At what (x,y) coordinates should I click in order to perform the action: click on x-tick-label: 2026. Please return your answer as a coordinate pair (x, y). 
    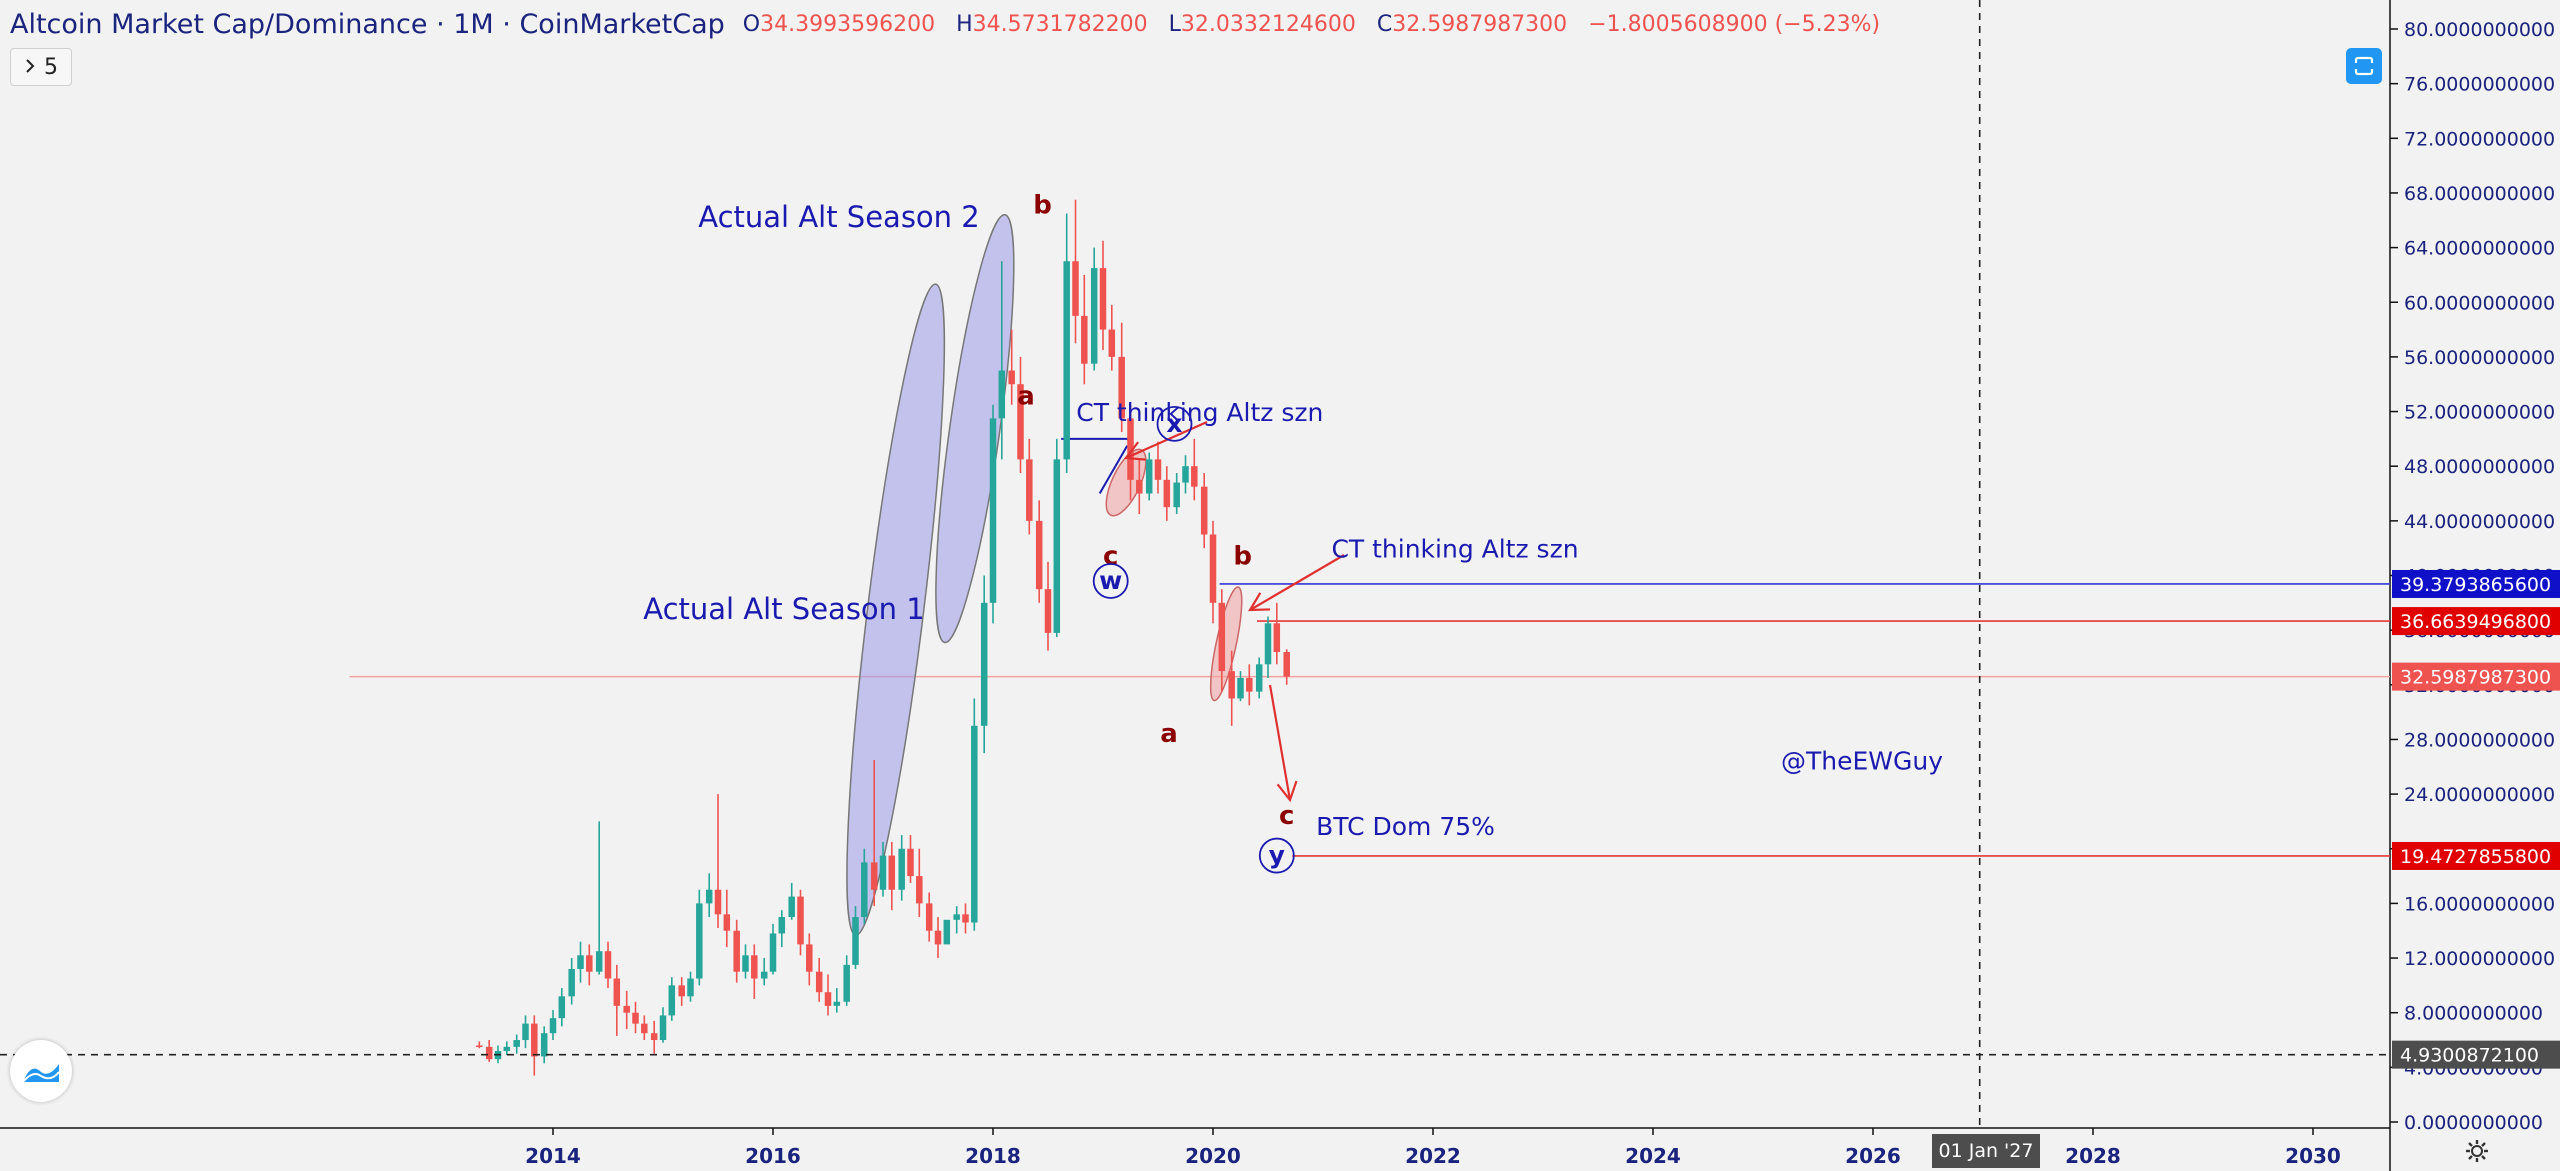
    Looking at the image, I should click on (1873, 1156).